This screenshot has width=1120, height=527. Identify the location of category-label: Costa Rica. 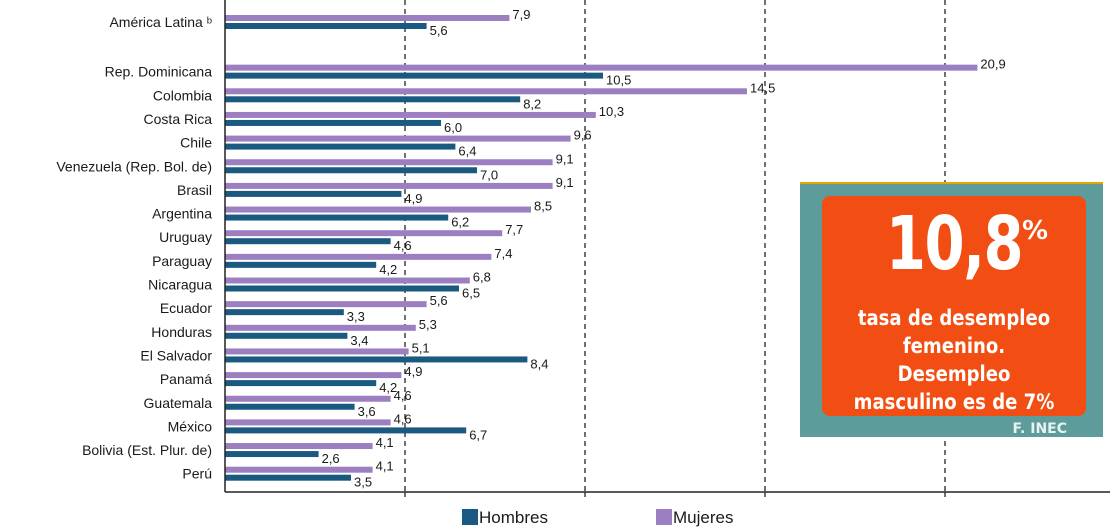
(178, 119).